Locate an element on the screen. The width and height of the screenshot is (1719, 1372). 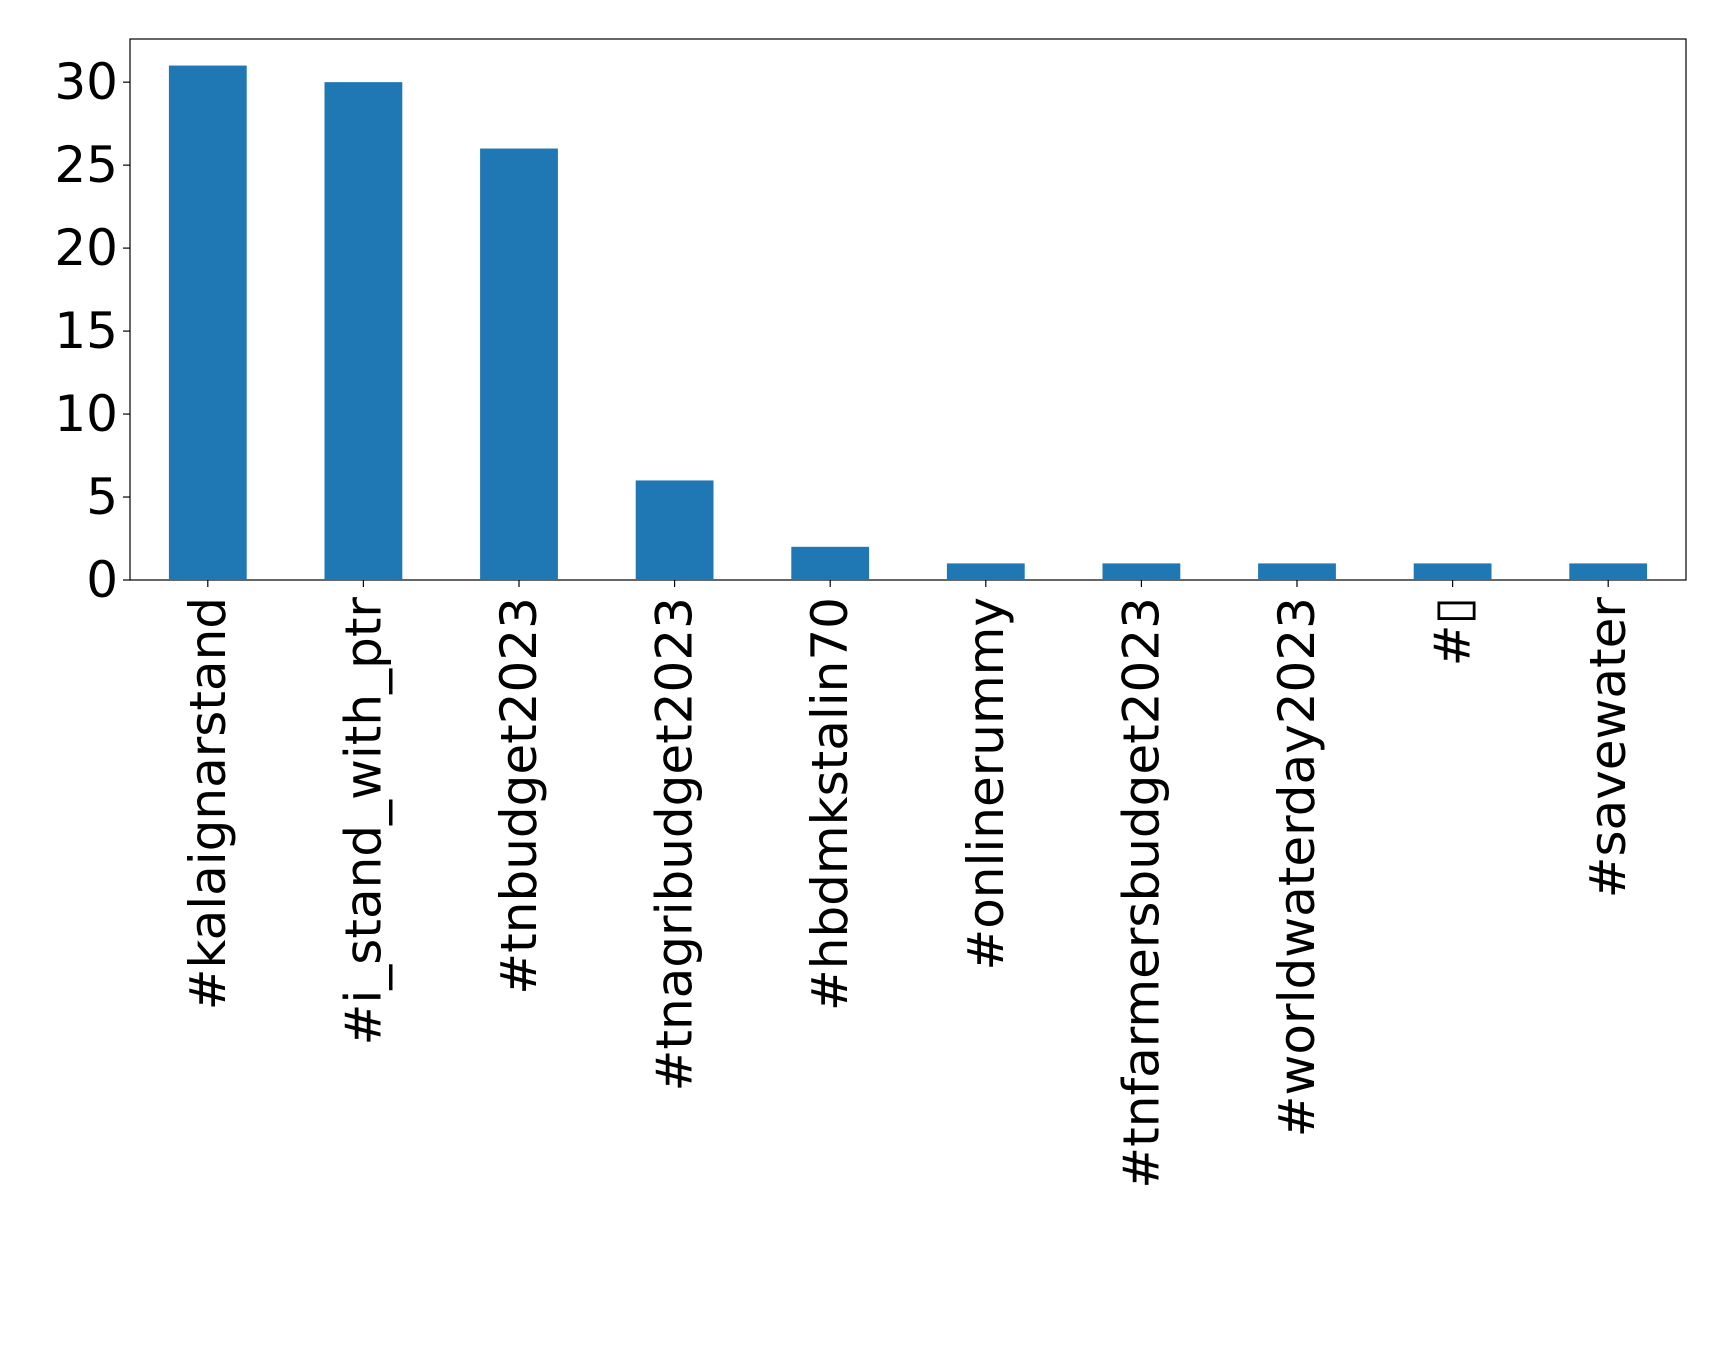
y-tick-label: 25 is located at coordinates (86, 165).